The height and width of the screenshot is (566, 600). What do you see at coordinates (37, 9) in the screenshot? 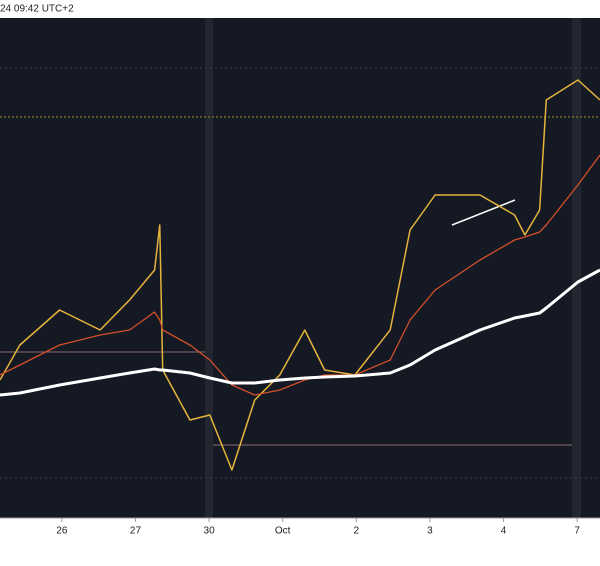
I see `timestamp: 24 09:42 UTC+2` at bounding box center [37, 9].